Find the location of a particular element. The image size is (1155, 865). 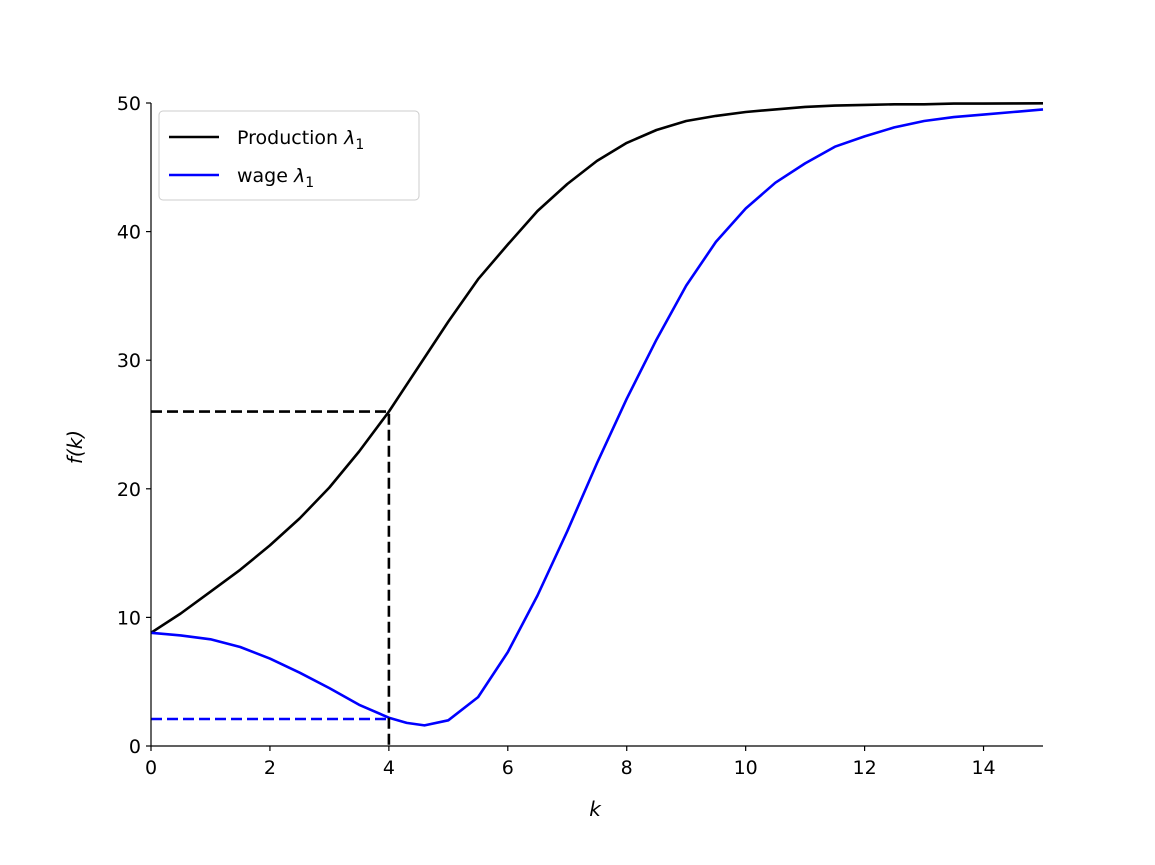

x-tick-label: 4 is located at coordinates (389, 768).